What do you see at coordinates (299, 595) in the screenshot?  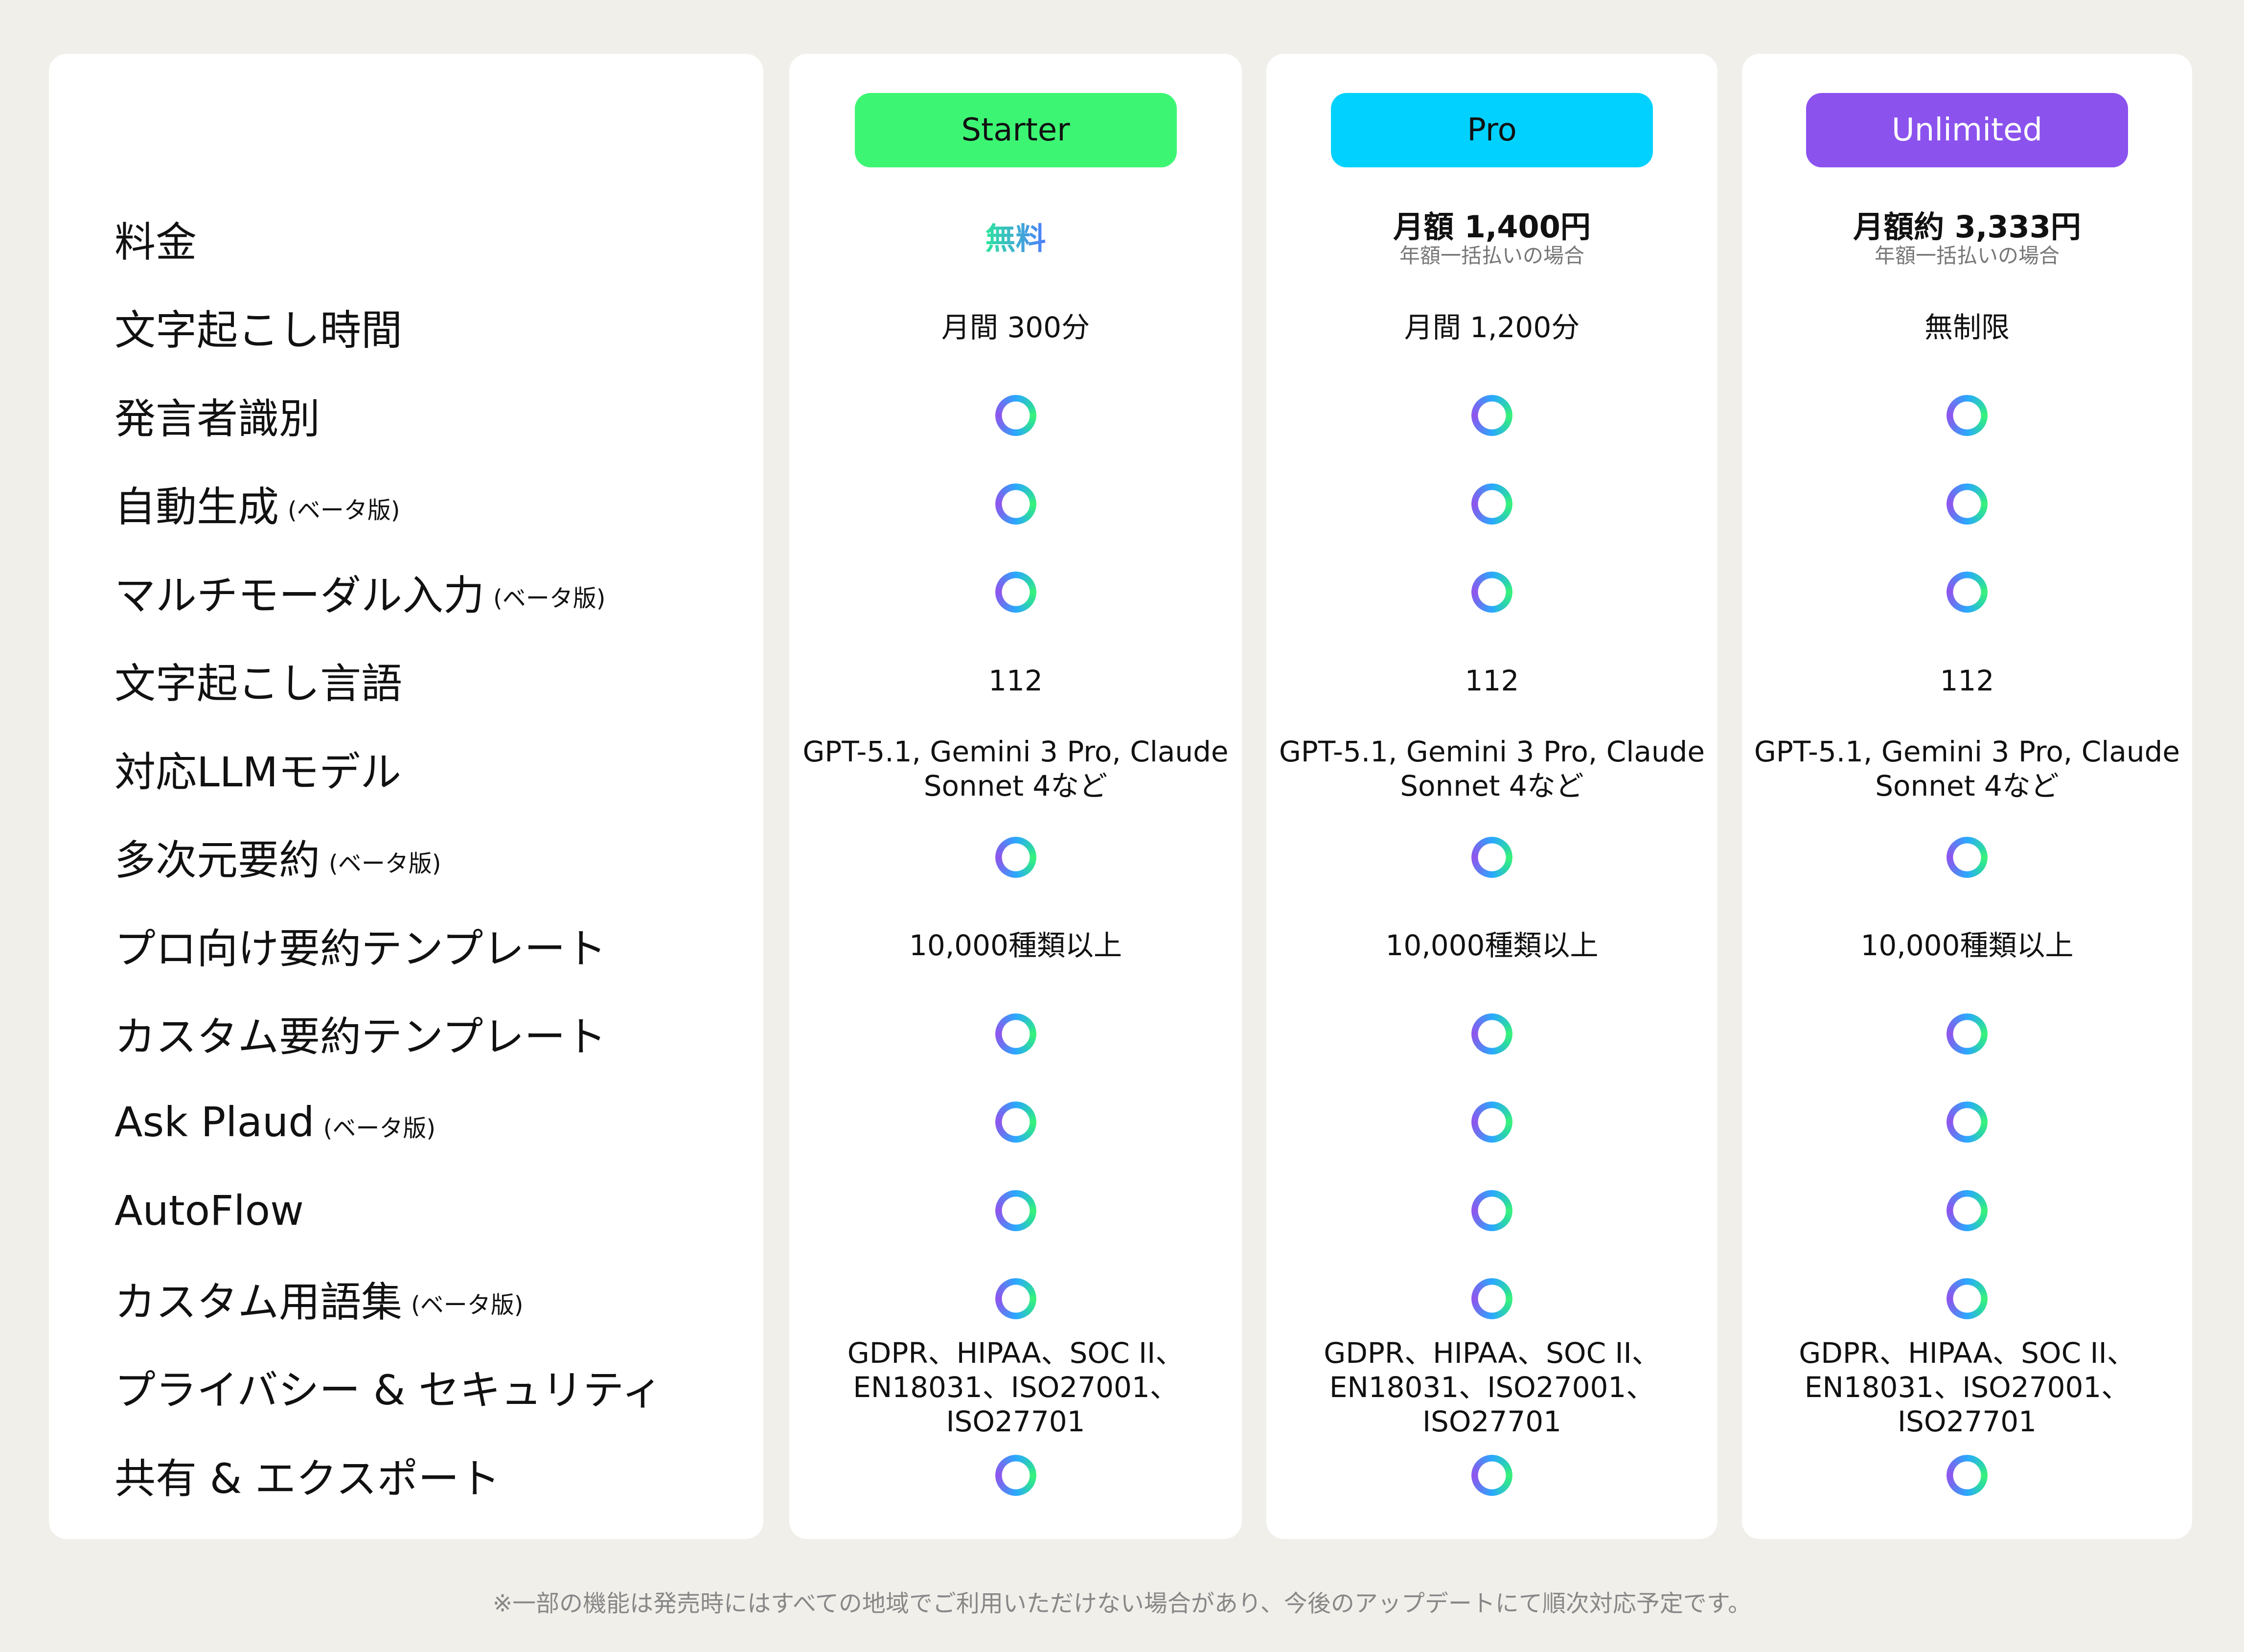 I see `feature-label: マルチモーダル入力` at bounding box center [299, 595].